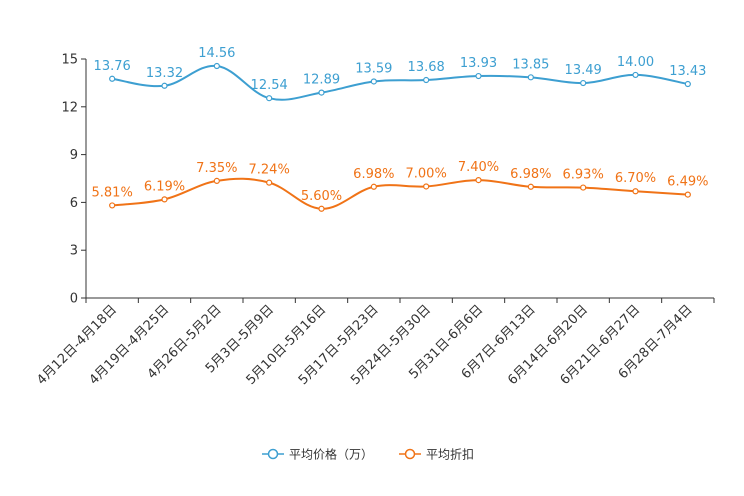  I want to click on data-label: 13.43, so click(687, 71).